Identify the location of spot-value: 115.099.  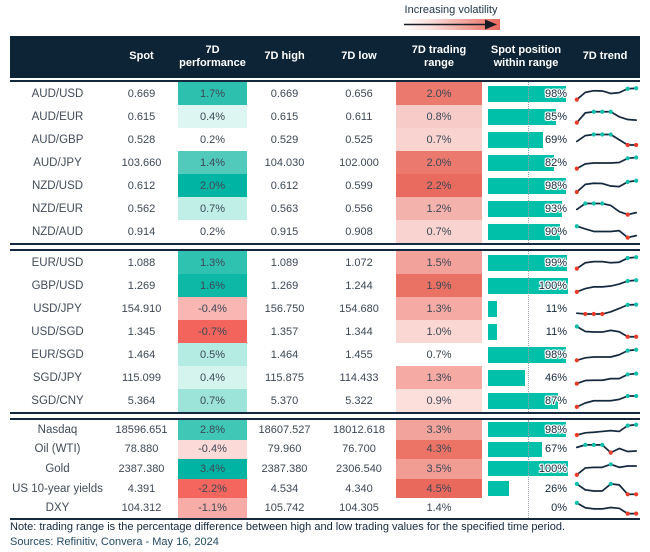
(141, 377).